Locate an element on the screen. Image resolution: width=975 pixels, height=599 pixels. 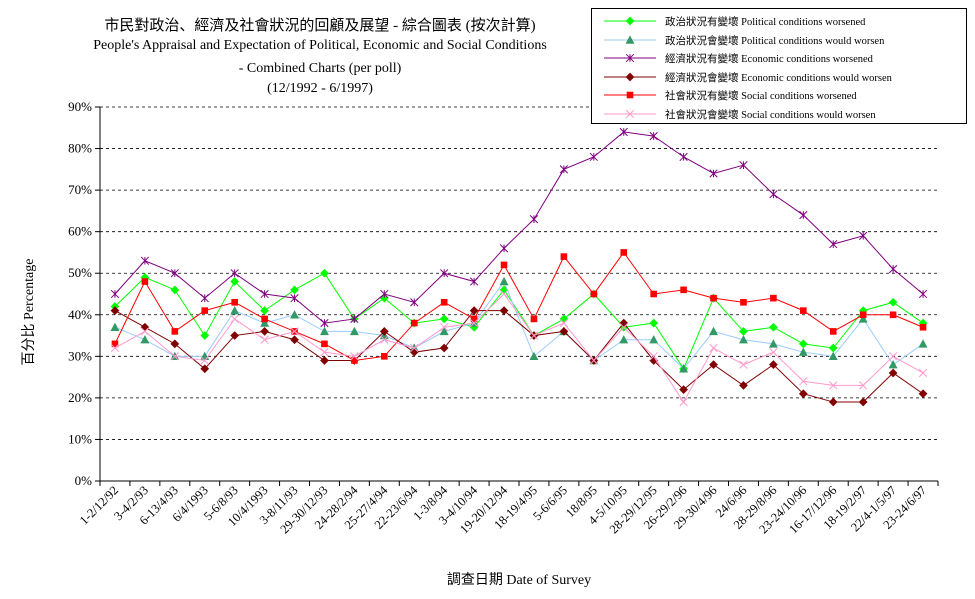
y-tick-label: 30% is located at coordinates (80, 355).